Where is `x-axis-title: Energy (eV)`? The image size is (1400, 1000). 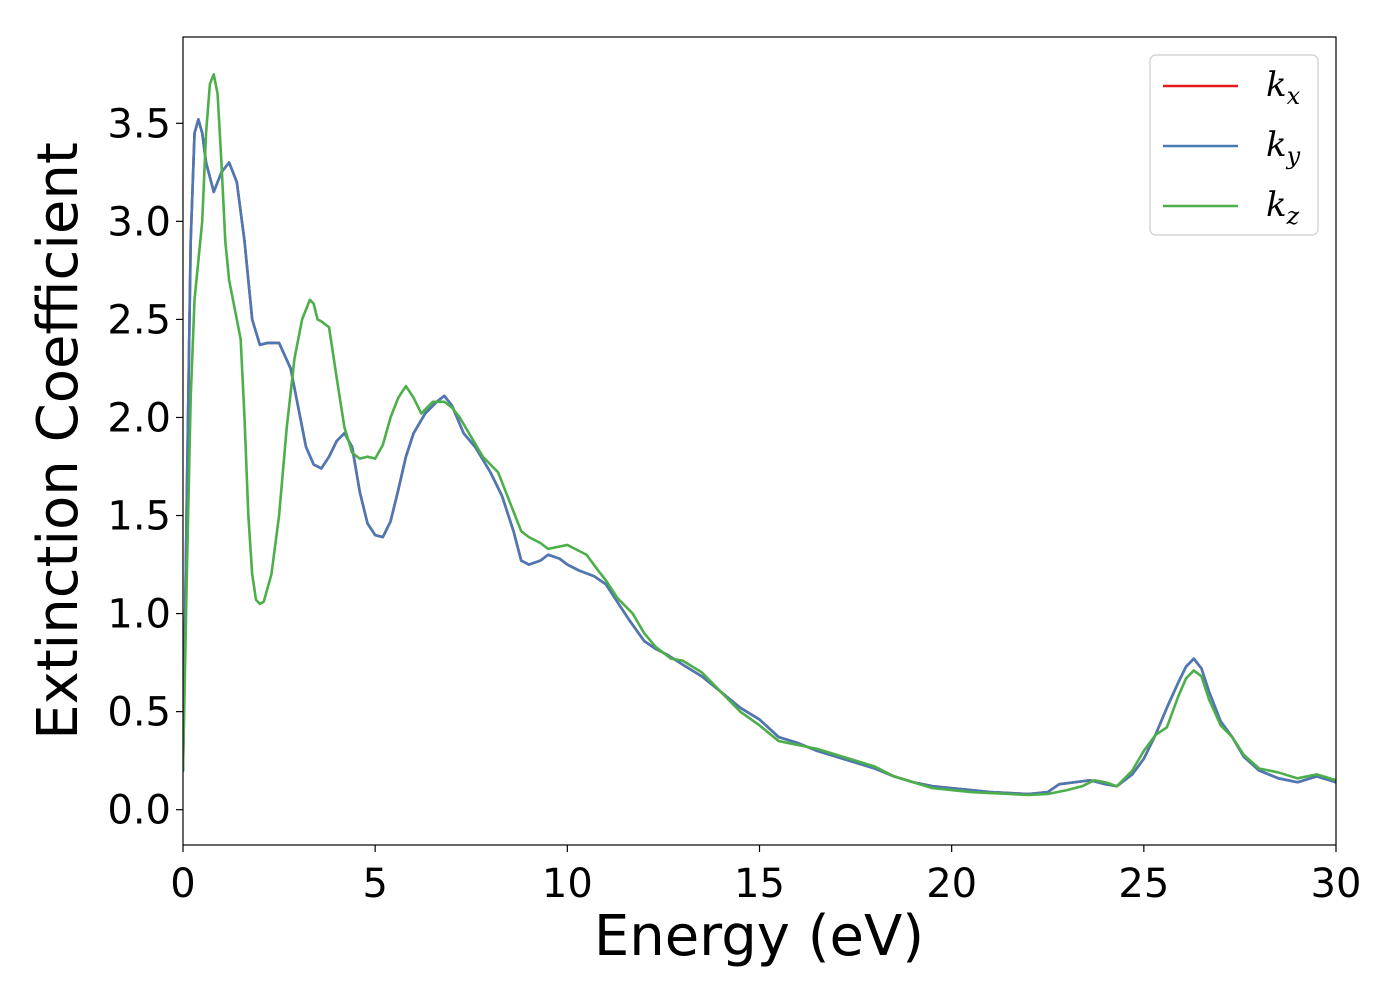 x-axis-title: Energy (eV) is located at coordinates (759, 936).